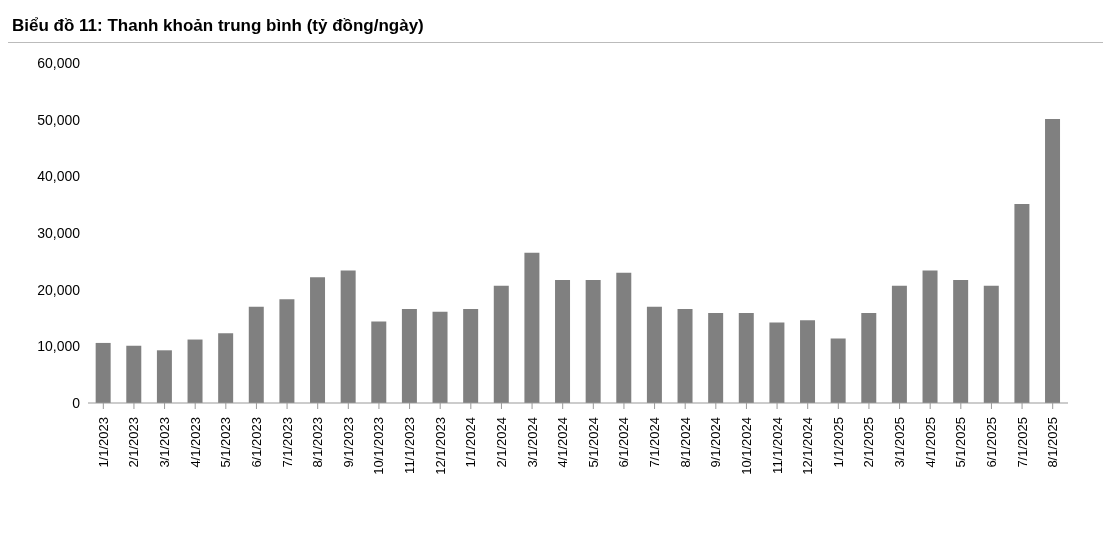  I want to click on x-tick-label: 8/1/2025, so click(1053, 442).